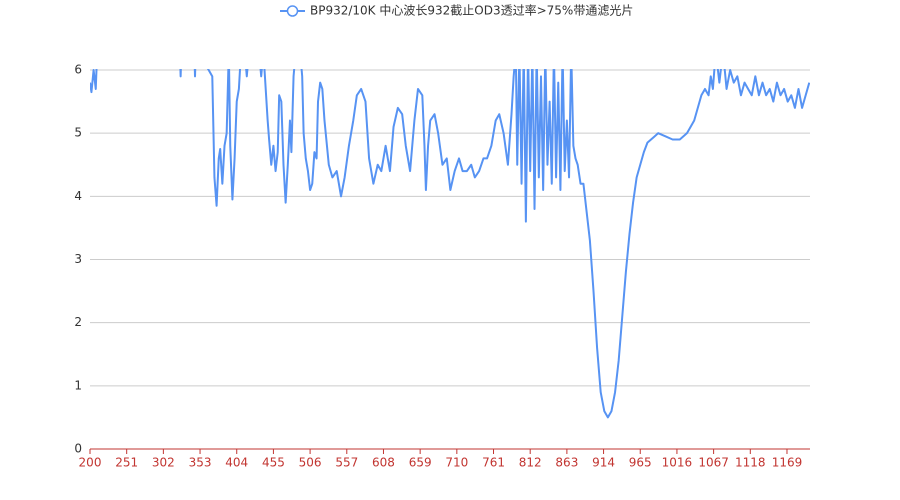 This screenshot has height=500, width=900. I want to click on y-tick-label: 3, so click(78, 259).